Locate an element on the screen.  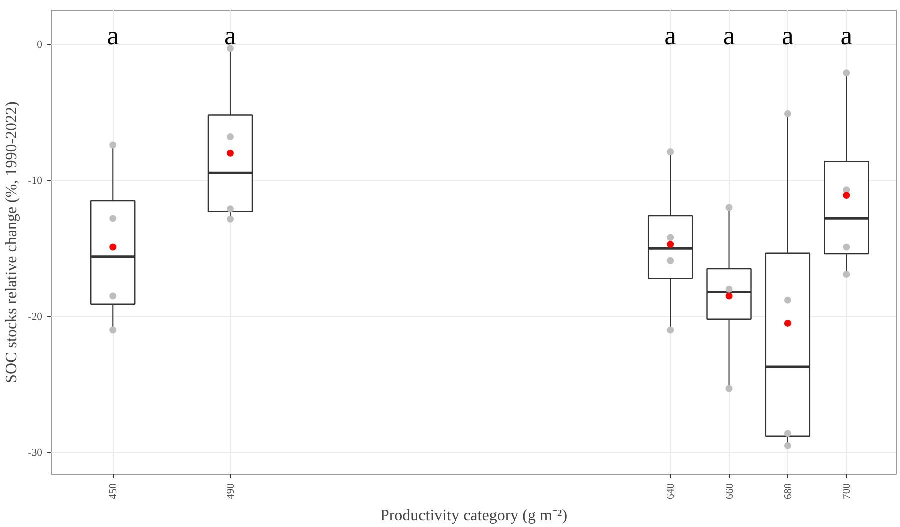
x-tick-label: 640 is located at coordinates (672, 492).